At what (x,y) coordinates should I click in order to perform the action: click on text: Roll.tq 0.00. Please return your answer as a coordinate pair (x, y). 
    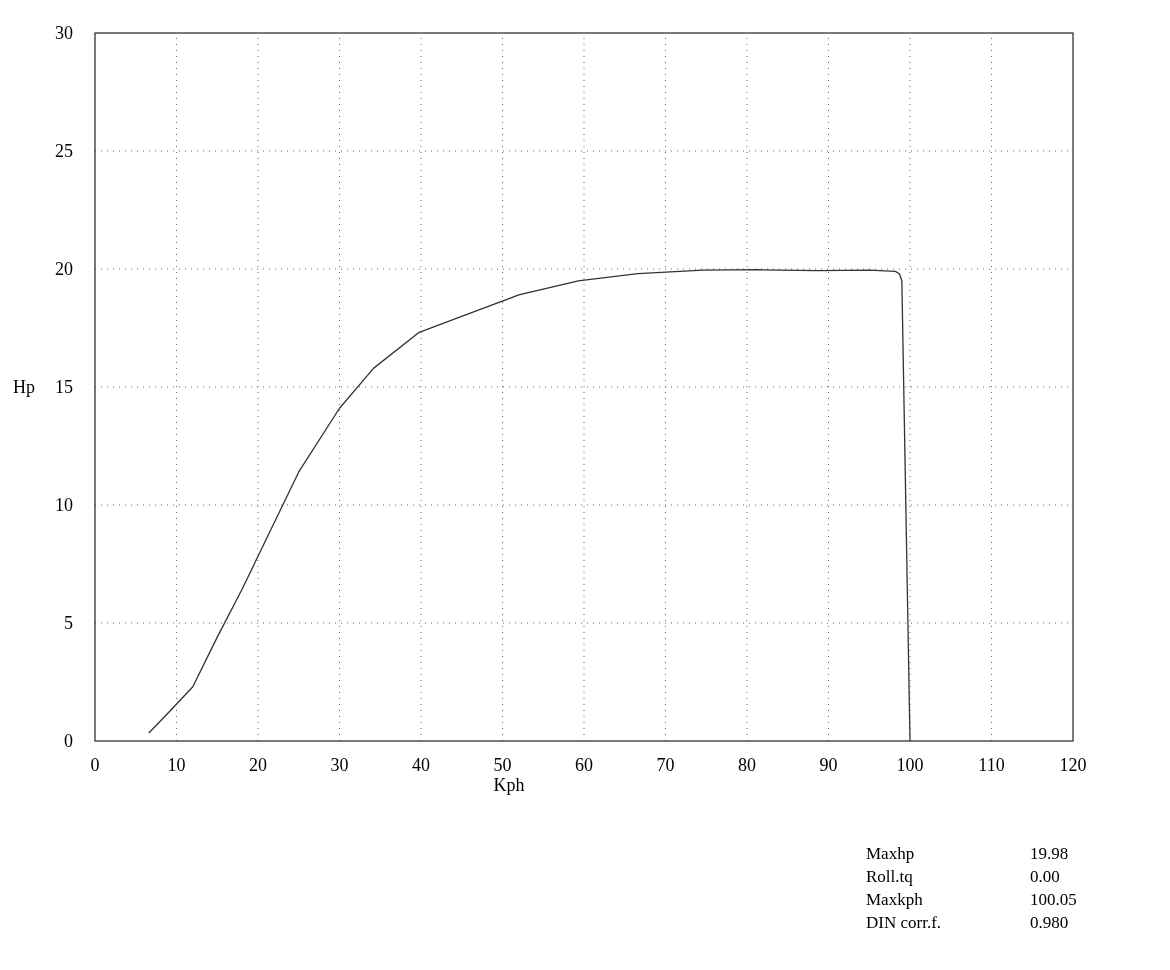
    Looking at the image, I should click on (963, 876).